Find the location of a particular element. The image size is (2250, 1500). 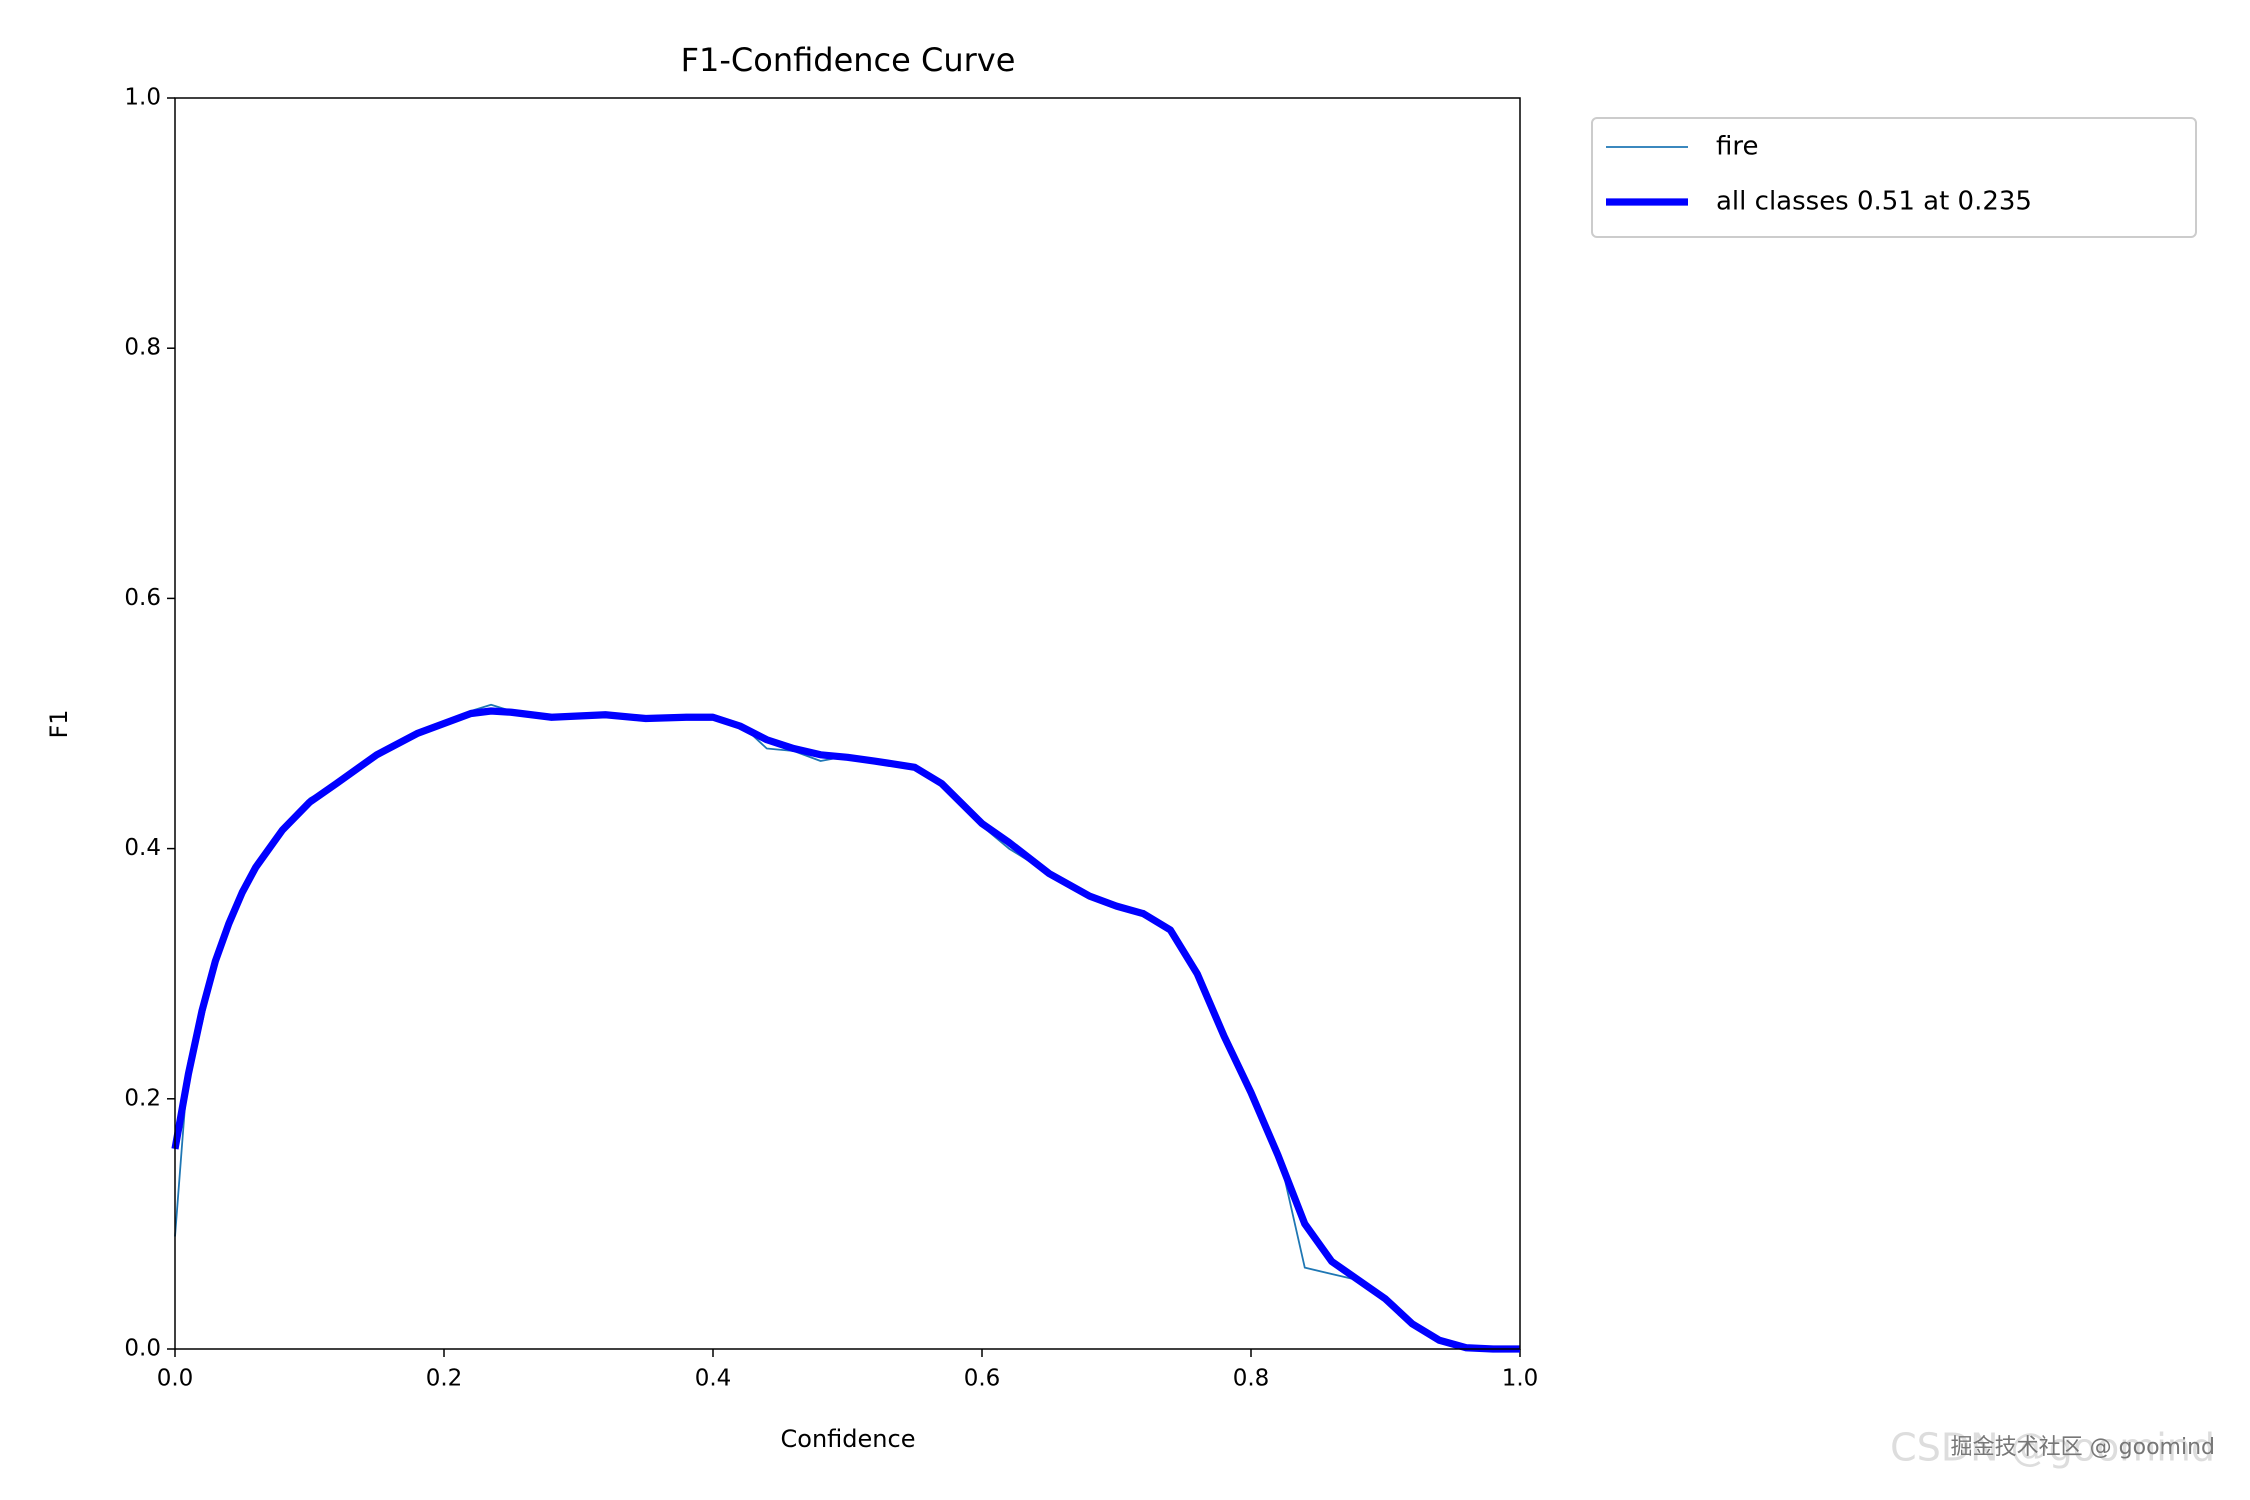

x-axis-label: Confidence is located at coordinates (848, 1439).